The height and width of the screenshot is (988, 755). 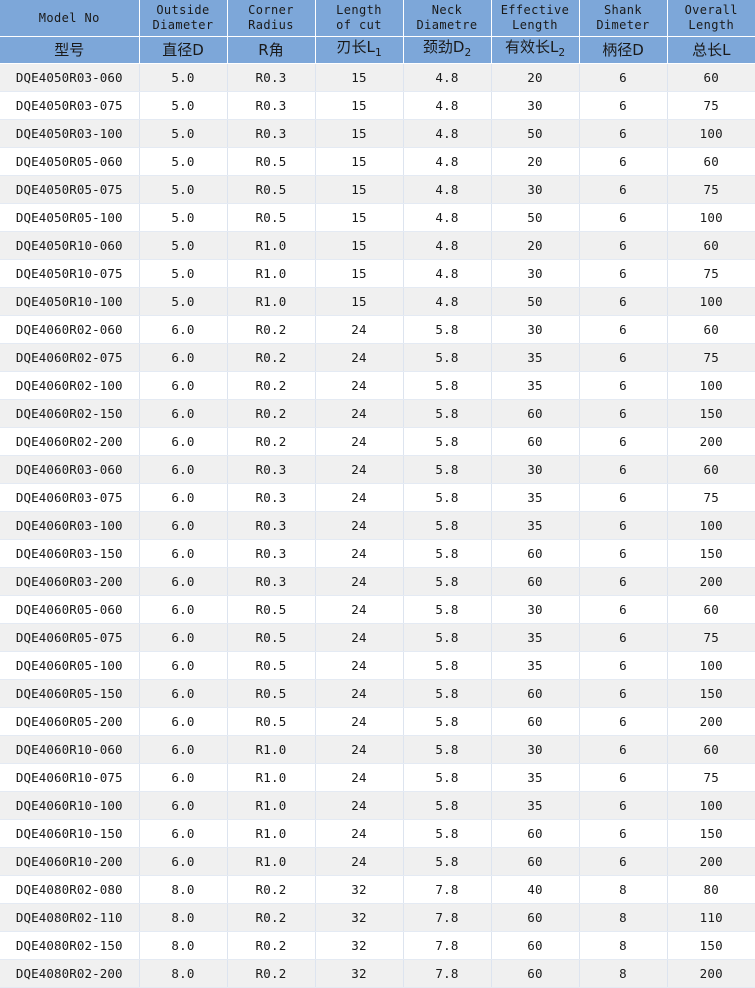 What do you see at coordinates (69, 470) in the screenshot?
I see `cell-model: DQE4060R03-060` at bounding box center [69, 470].